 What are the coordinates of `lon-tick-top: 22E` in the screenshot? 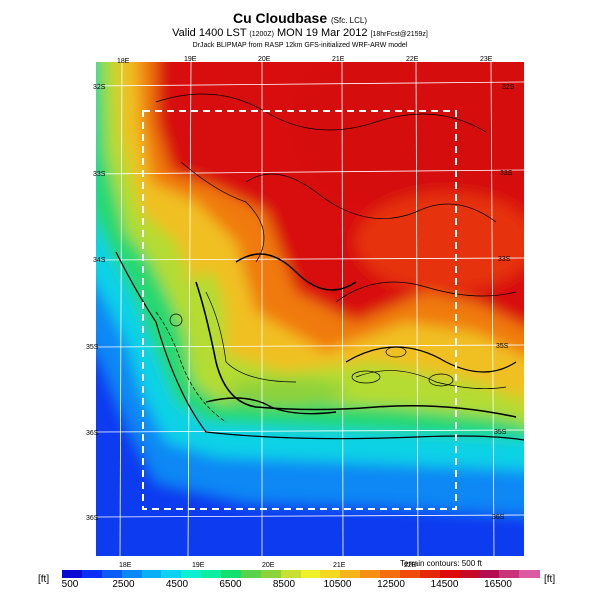 It's located at (412, 59).